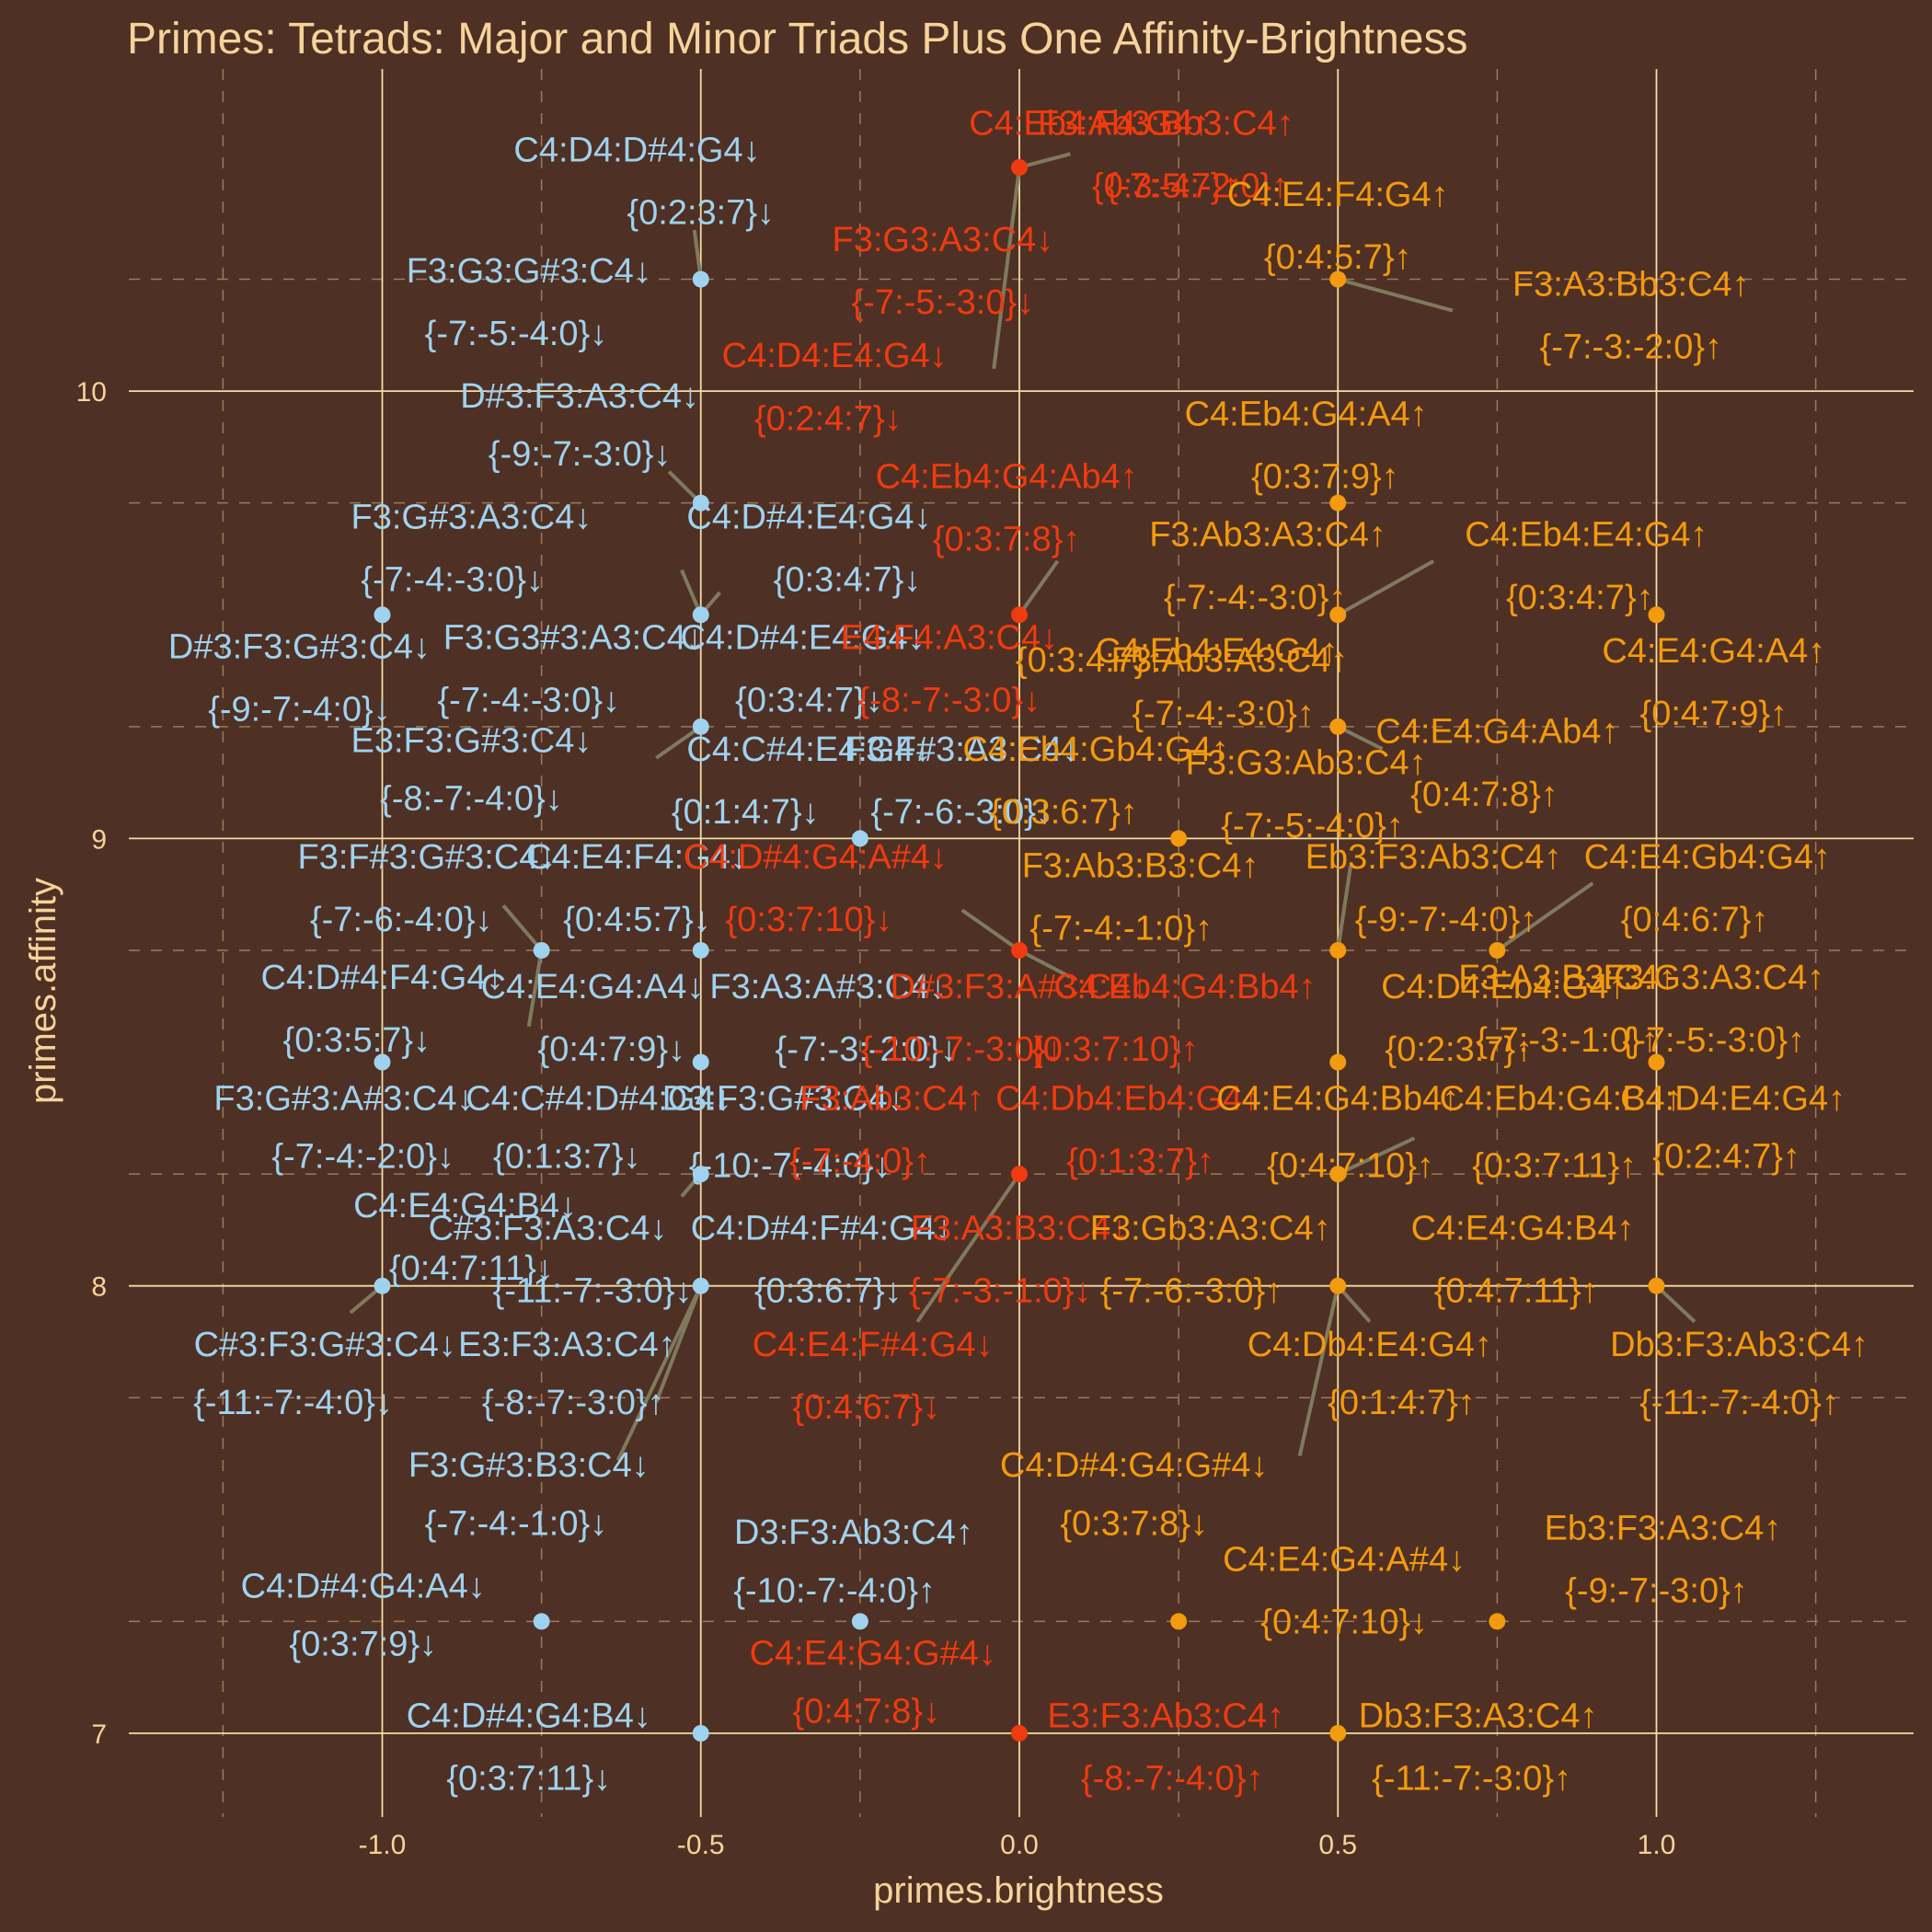  Describe the element at coordinates (1344, 1559) in the screenshot. I see `point-label: C4:E4:G4:A#4↓` at that location.